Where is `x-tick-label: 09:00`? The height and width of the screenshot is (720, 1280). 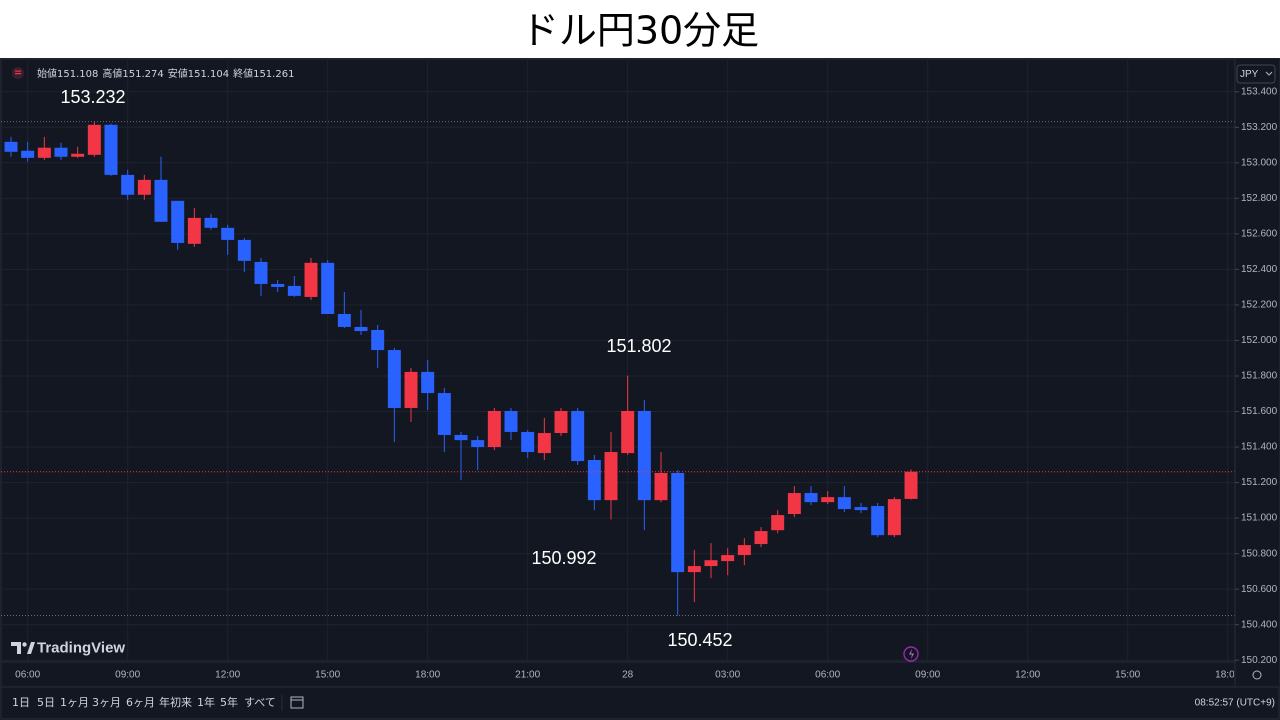
x-tick-label: 09:00 is located at coordinates (927, 675).